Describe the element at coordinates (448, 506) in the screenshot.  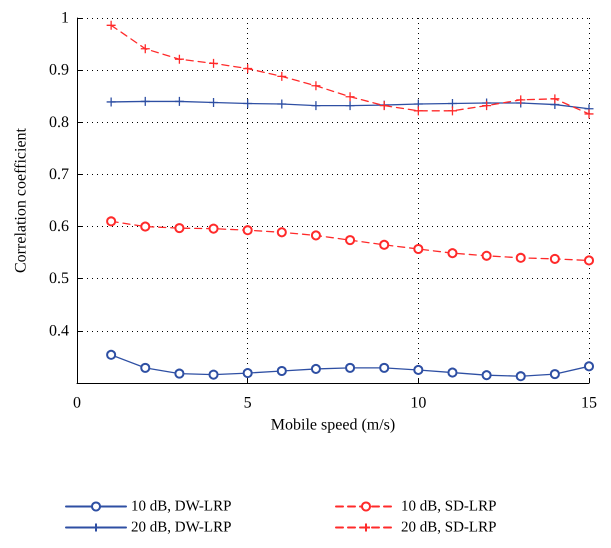
I see `legend-label: 10 dB, SD-LRP` at that location.